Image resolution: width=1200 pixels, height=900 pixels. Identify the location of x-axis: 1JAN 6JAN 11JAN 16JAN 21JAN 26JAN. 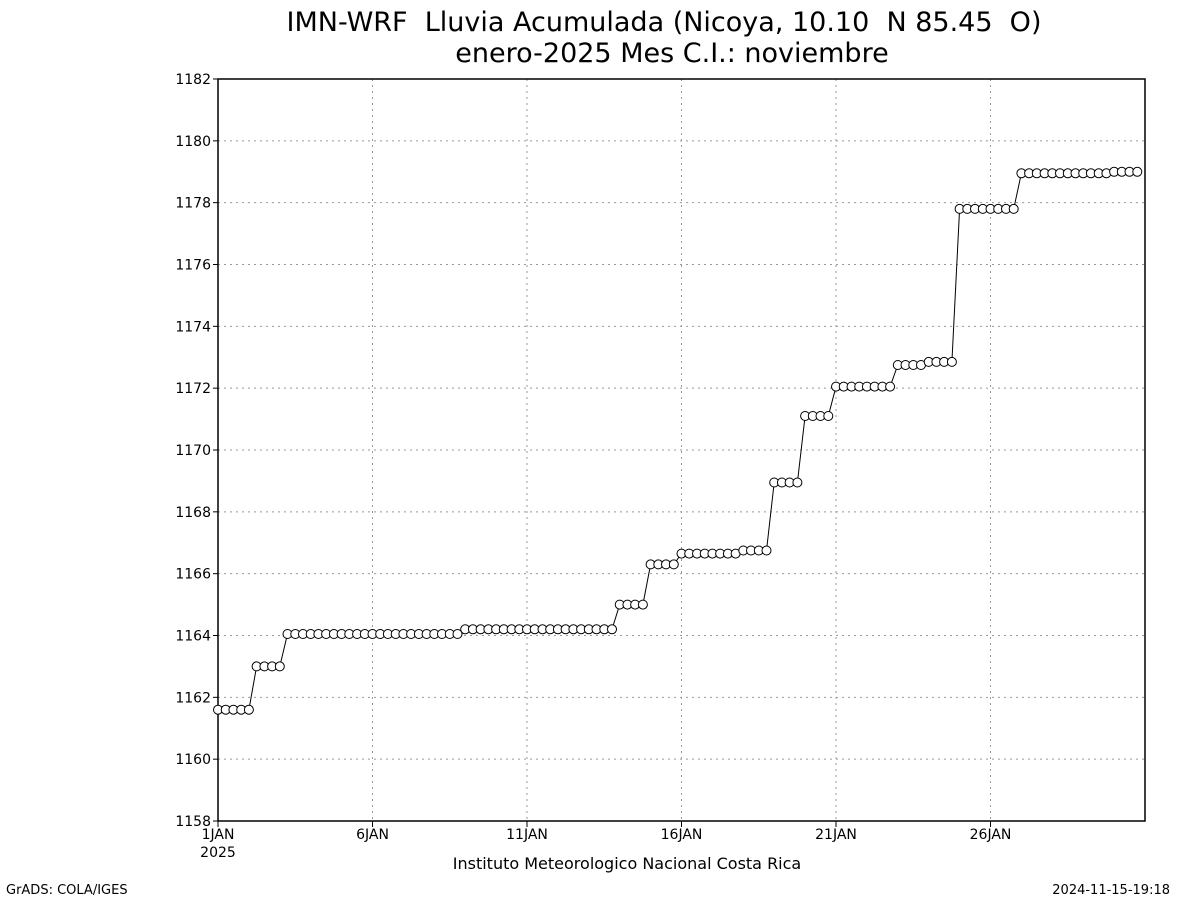
(607, 832).